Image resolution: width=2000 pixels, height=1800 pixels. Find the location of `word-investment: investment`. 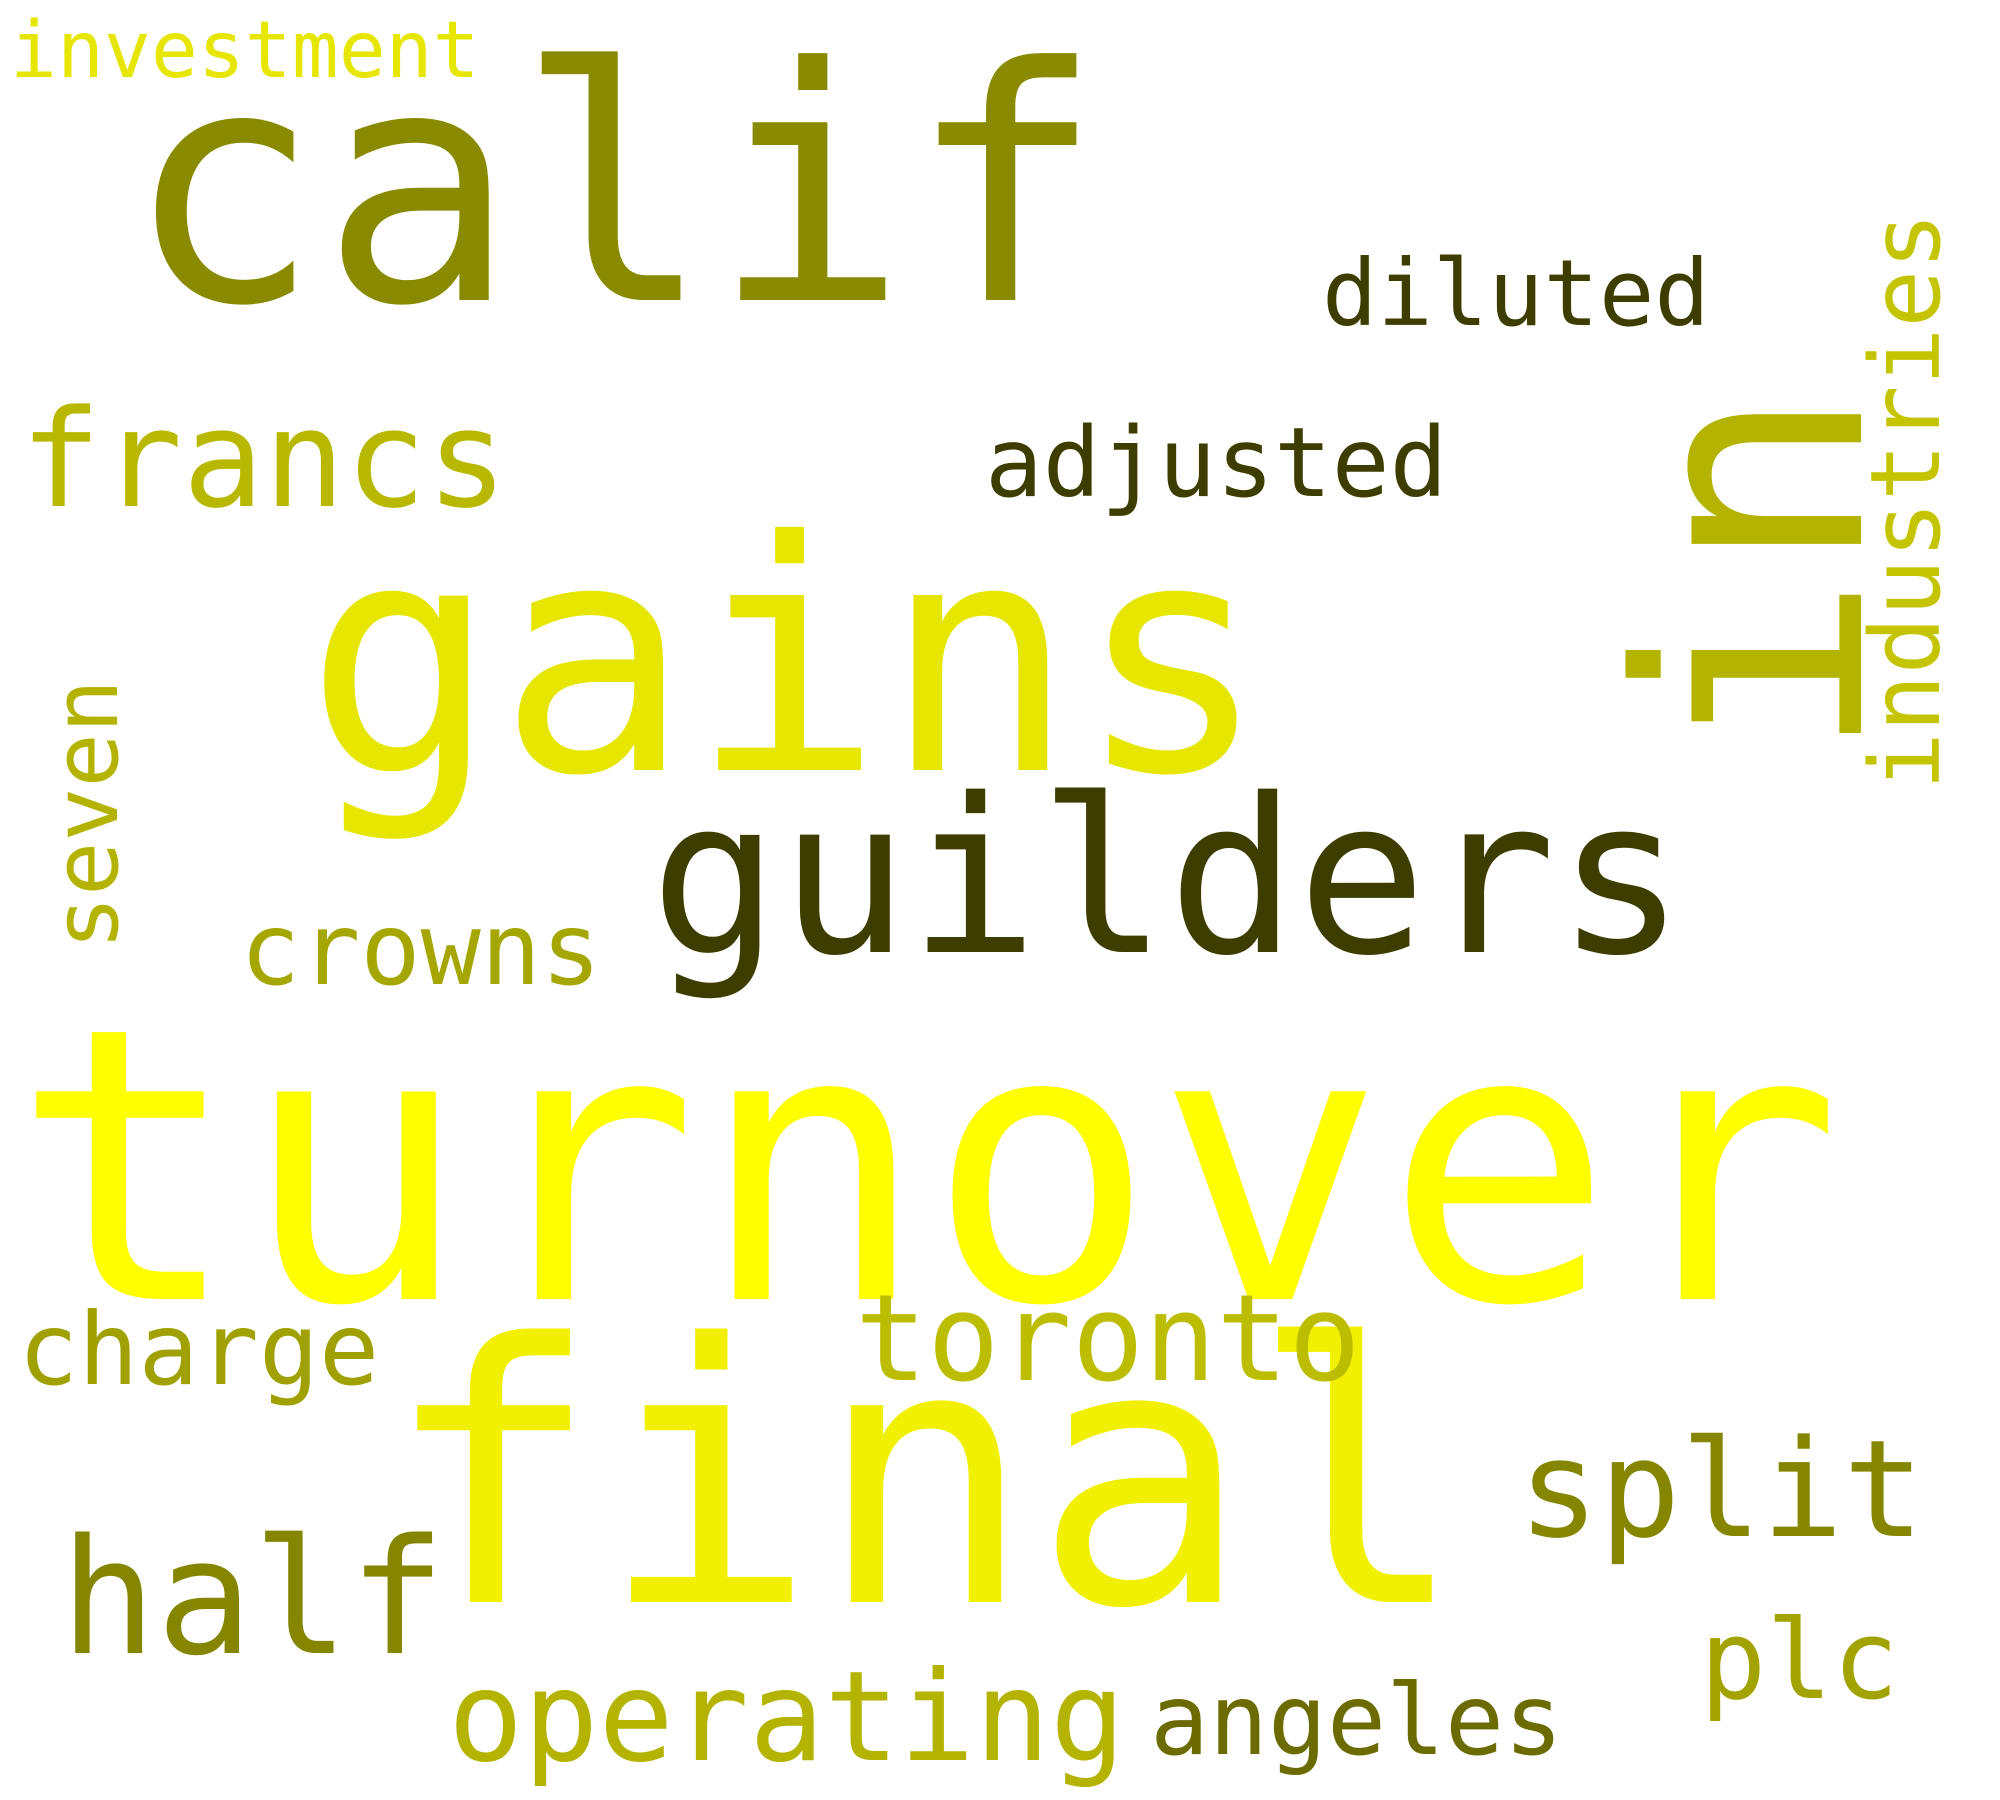

word-investment: investment is located at coordinates (245, 51).